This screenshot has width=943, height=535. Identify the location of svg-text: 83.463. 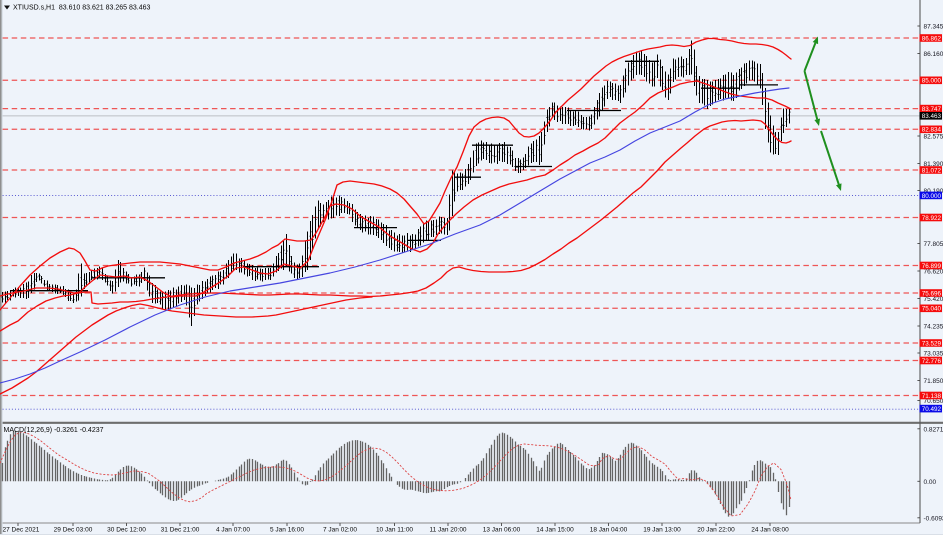
(932, 116).